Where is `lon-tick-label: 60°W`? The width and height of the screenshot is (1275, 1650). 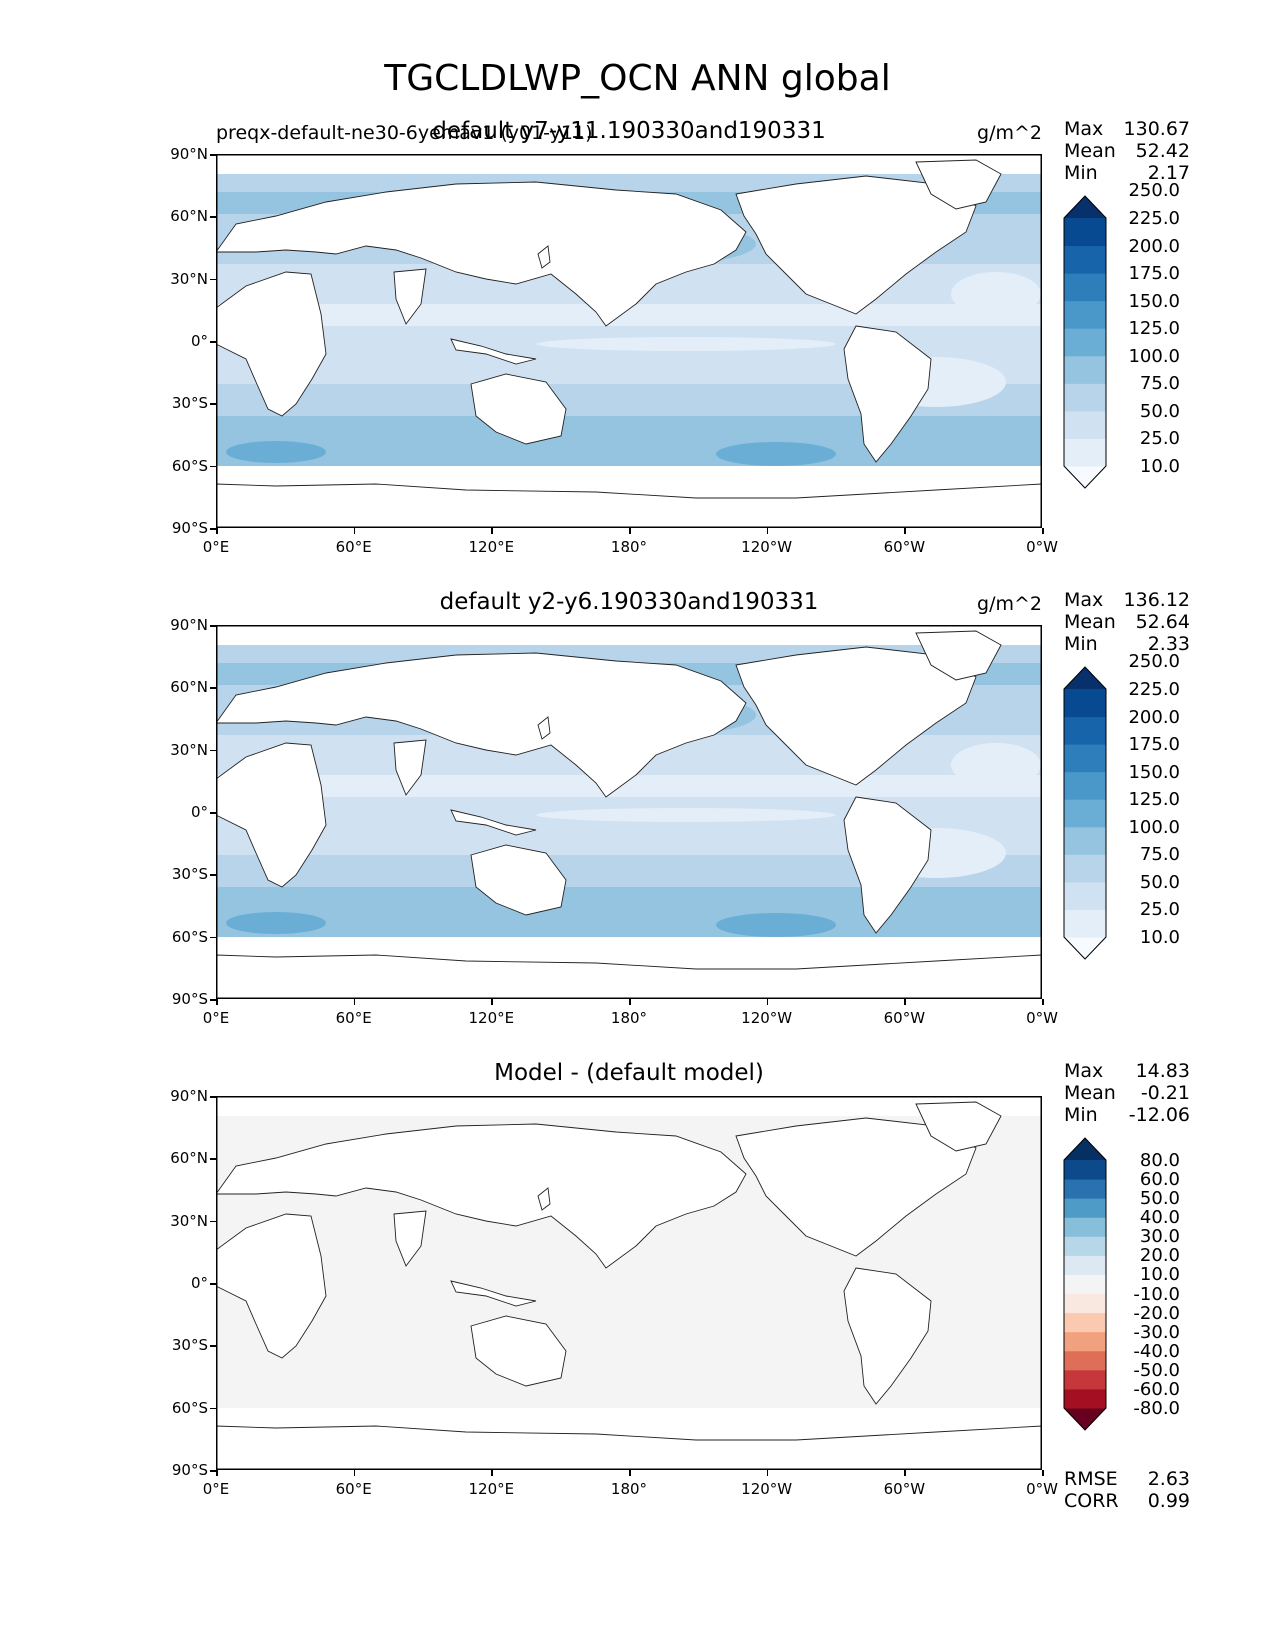
lon-tick-label: 60°W is located at coordinates (904, 1018).